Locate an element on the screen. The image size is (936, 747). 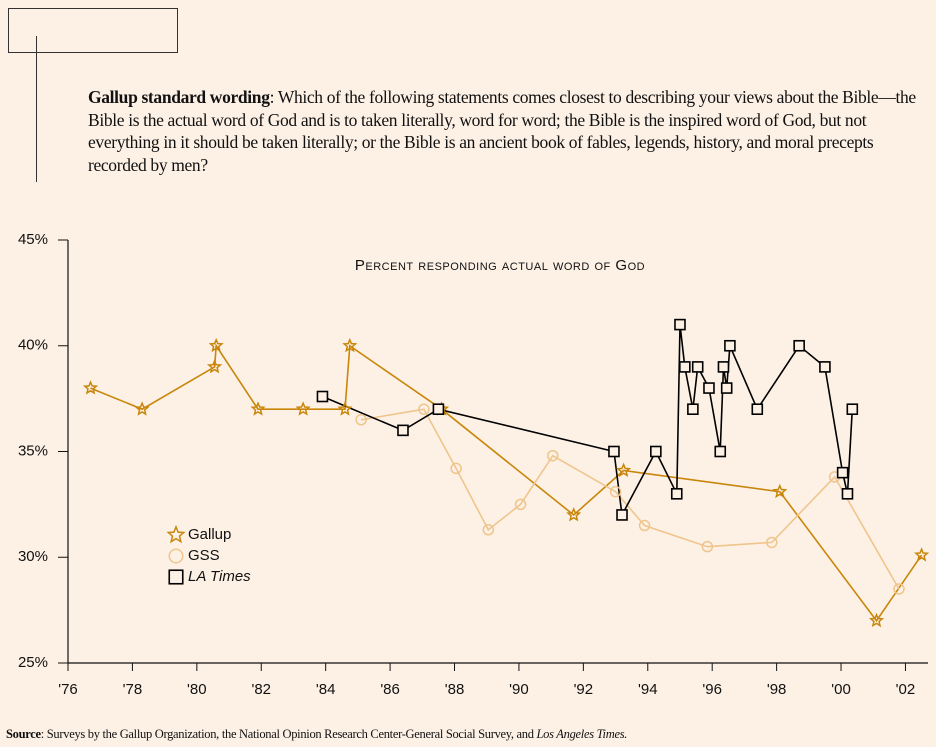
x-tick-label: '76 is located at coordinates (68, 689).